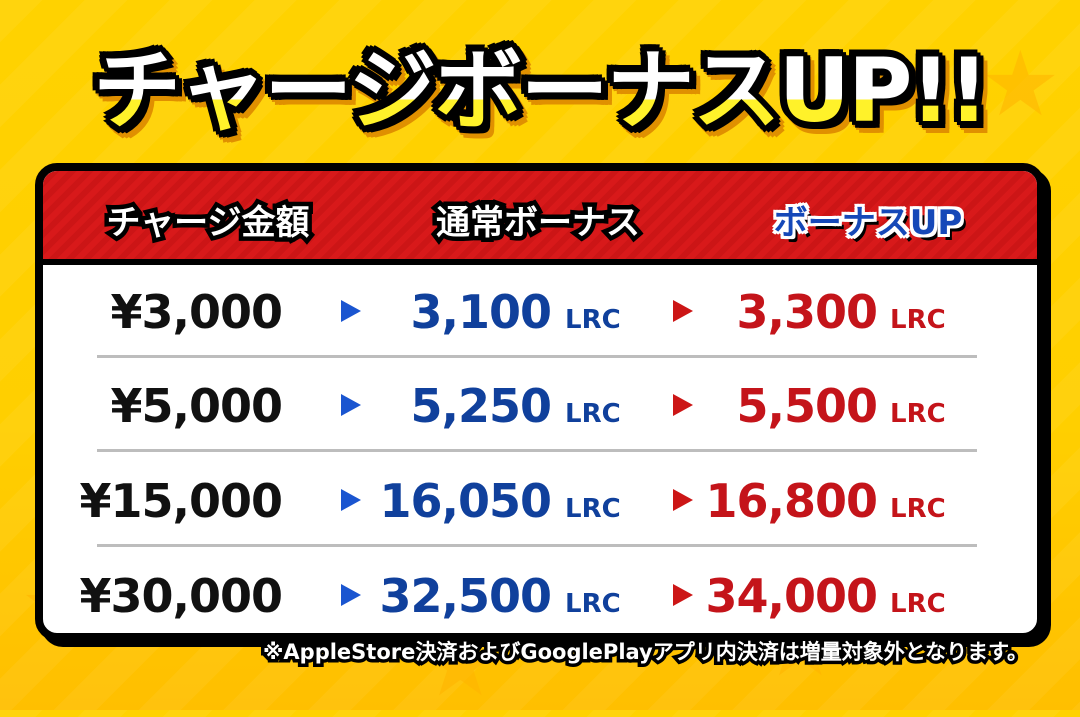 This screenshot has height=717, width=1080. I want to click on bonus-up-value: 16,800, so click(791, 501).